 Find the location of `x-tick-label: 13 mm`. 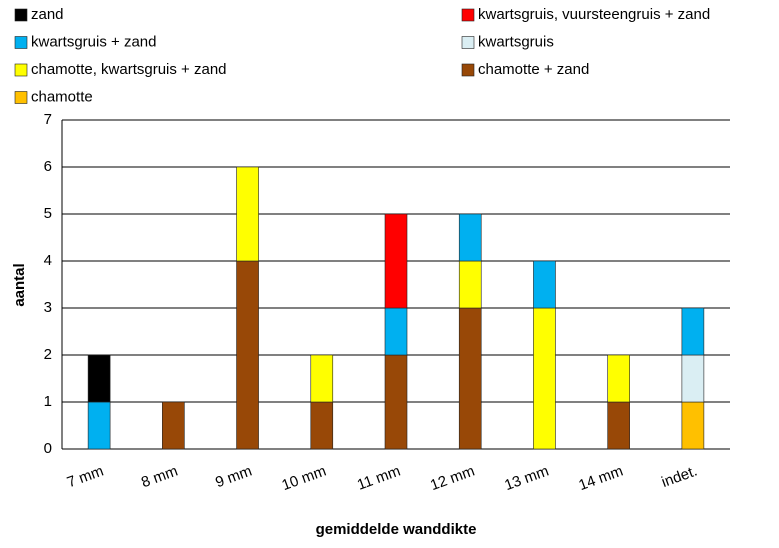

x-tick-label: 13 mm is located at coordinates (526, 479).